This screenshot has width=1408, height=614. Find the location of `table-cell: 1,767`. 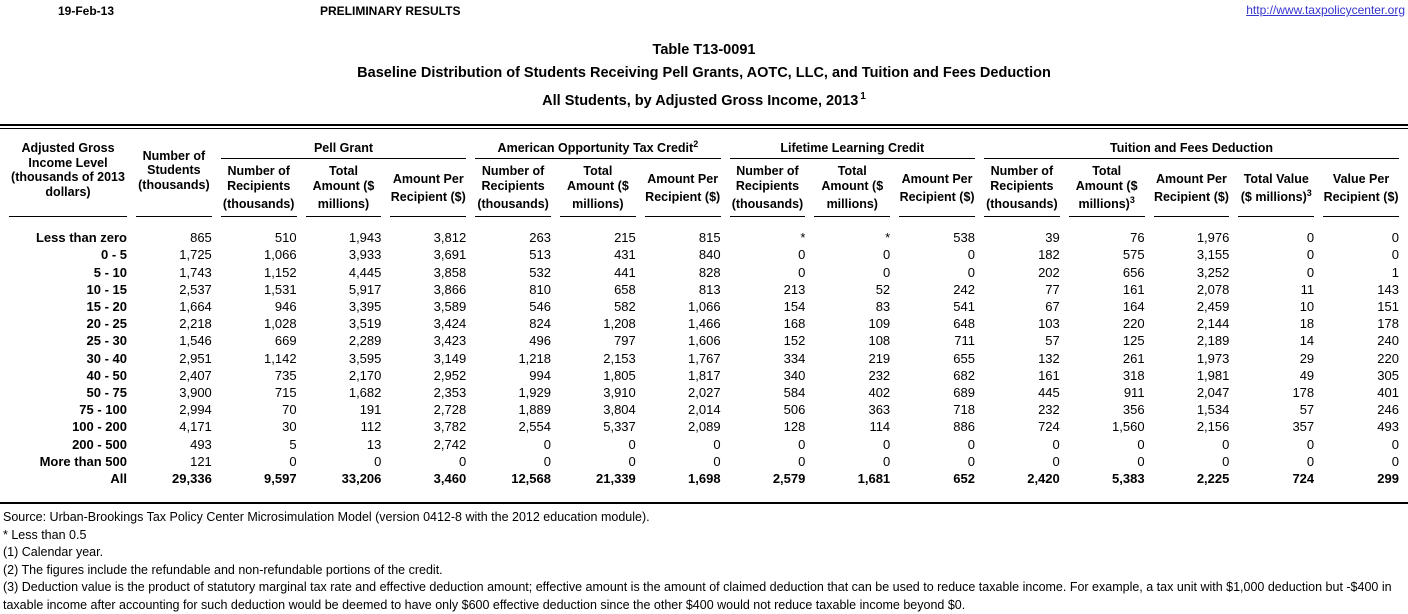

table-cell: 1,767 is located at coordinates (704, 358).